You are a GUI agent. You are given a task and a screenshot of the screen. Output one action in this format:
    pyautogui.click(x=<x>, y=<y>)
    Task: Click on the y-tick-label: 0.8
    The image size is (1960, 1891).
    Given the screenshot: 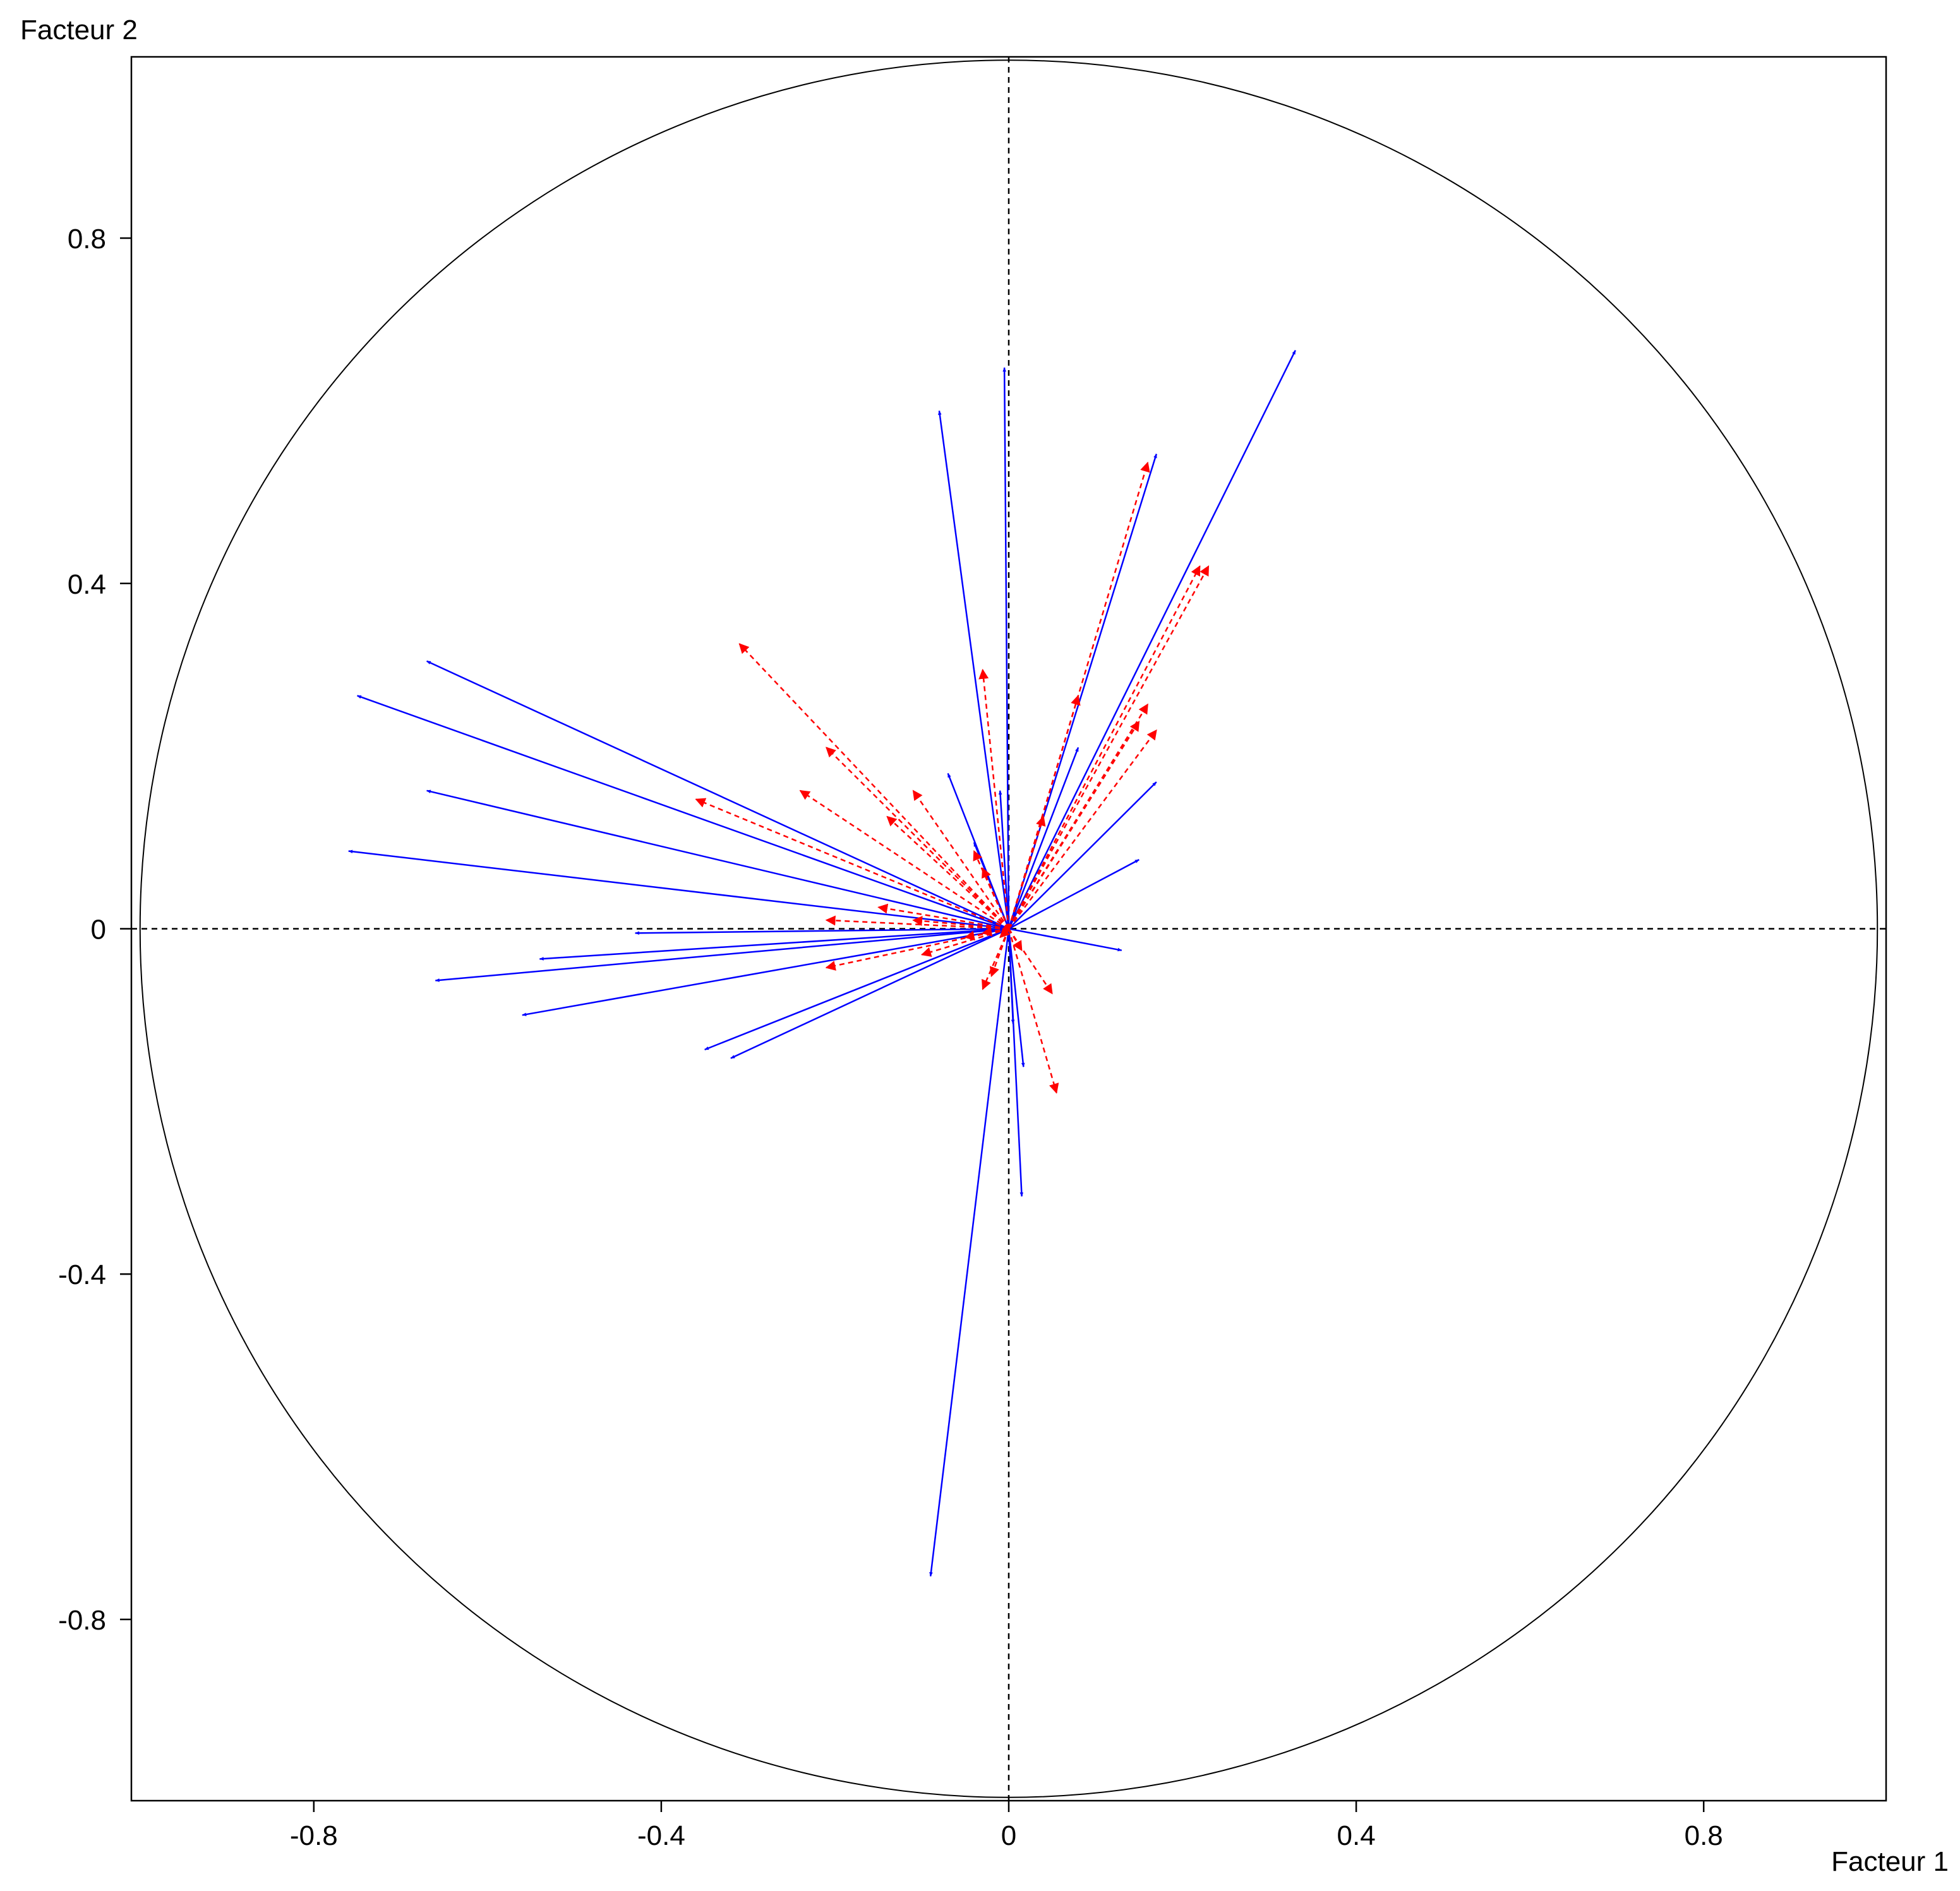 What is the action you would take?
    pyautogui.click(x=87, y=239)
    